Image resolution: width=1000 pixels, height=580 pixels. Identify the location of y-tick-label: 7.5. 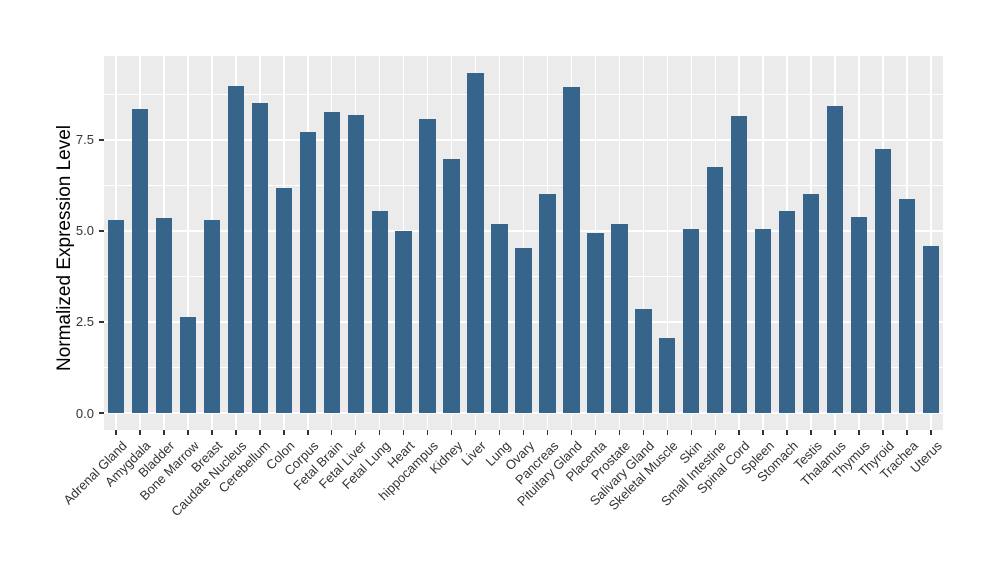
(84, 140).